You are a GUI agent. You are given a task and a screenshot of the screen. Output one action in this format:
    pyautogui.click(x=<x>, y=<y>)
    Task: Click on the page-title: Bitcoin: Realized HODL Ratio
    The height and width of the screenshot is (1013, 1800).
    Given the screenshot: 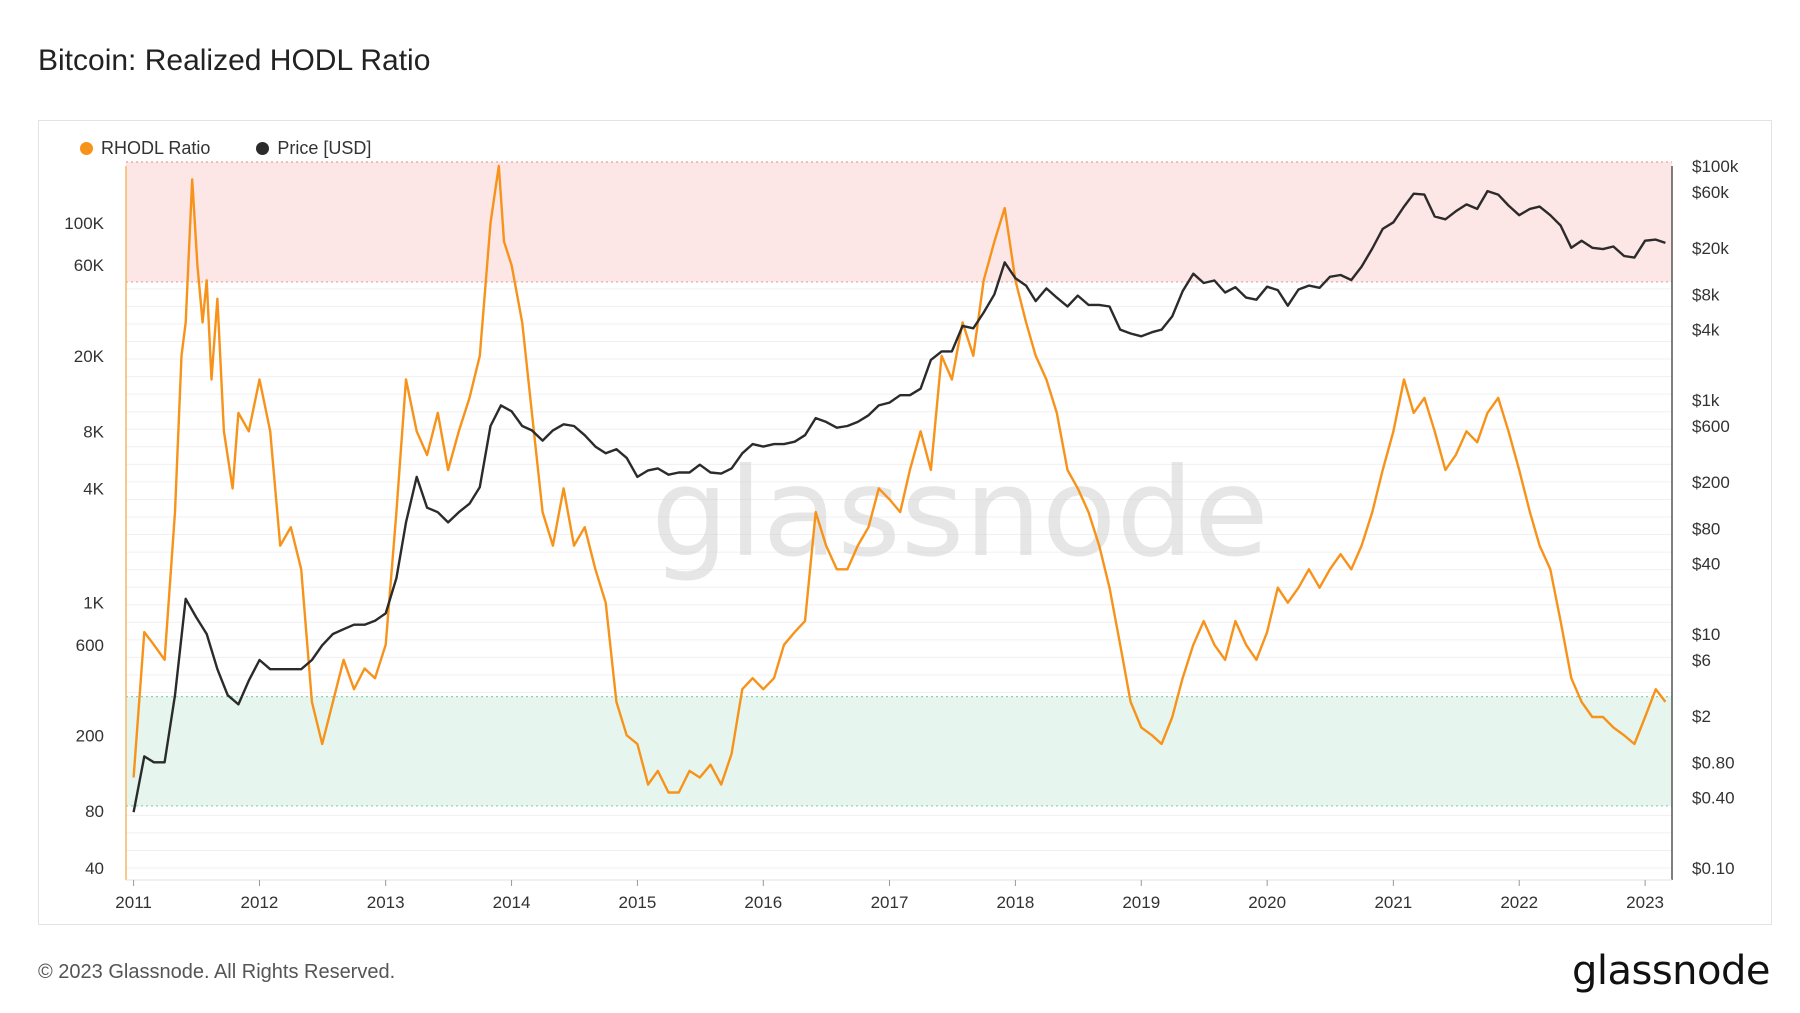 What is the action you would take?
    pyautogui.click(x=234, y=60)
    